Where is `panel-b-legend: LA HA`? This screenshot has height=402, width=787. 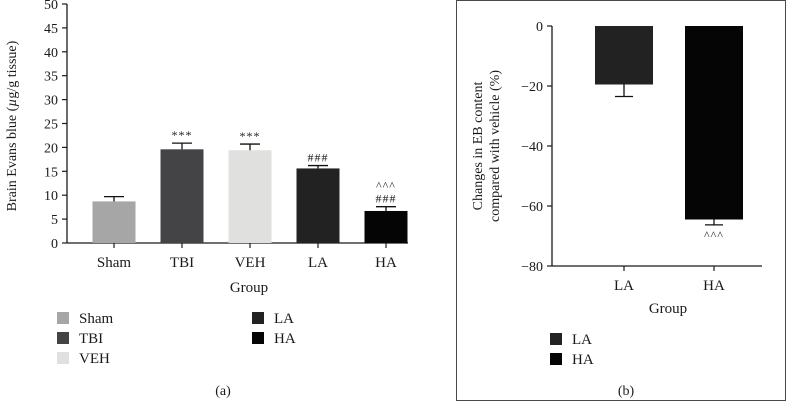 panel-b-legend: LA HA is located at coordinates (572, 350).